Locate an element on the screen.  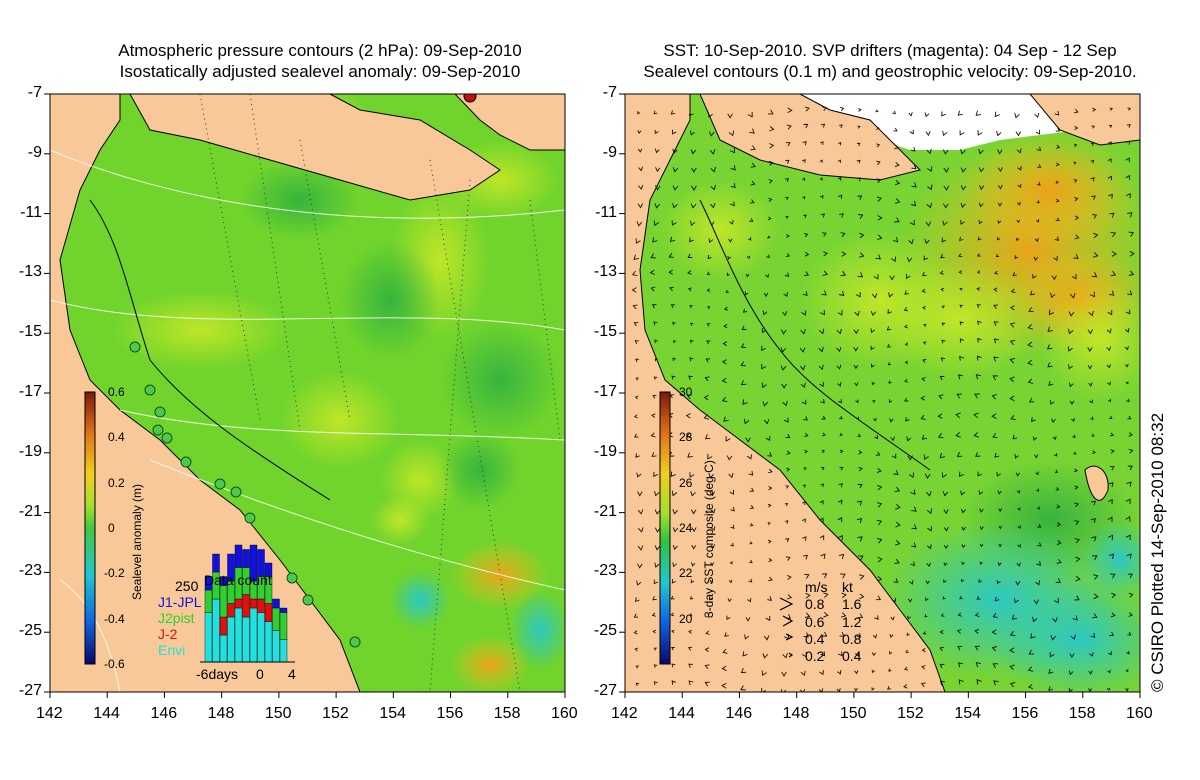
y-tick-label-left: -23 is located at coordinates (30, 571).